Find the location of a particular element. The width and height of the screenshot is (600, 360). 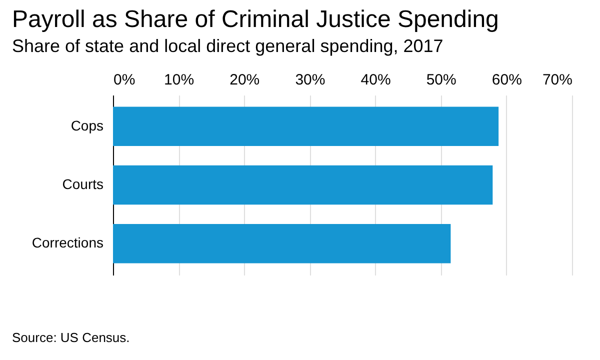

x-tick-label: 70% is located at coordinates (557, 80).